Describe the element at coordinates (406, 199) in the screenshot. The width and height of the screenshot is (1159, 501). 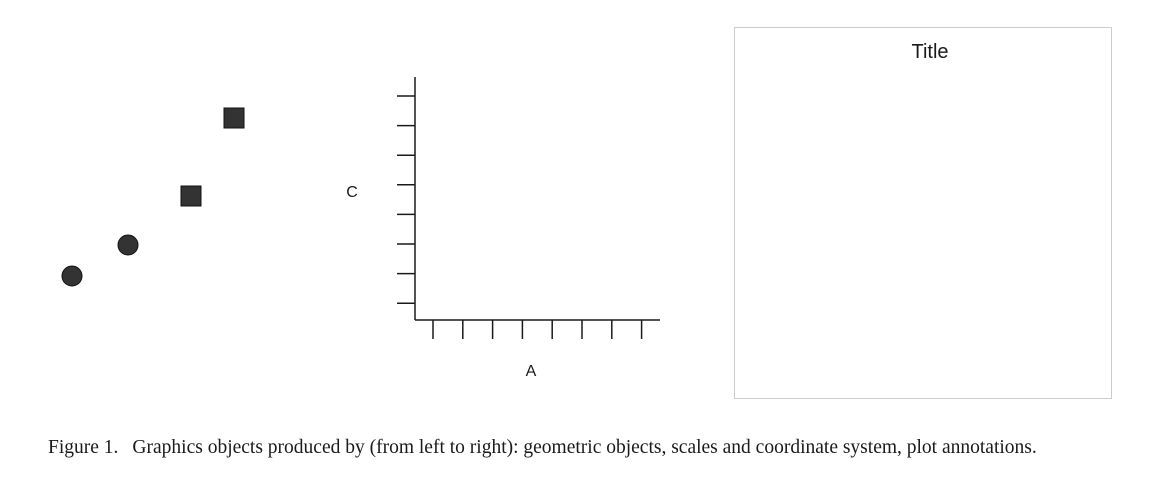
I see `y-axis-ticks` at that location.